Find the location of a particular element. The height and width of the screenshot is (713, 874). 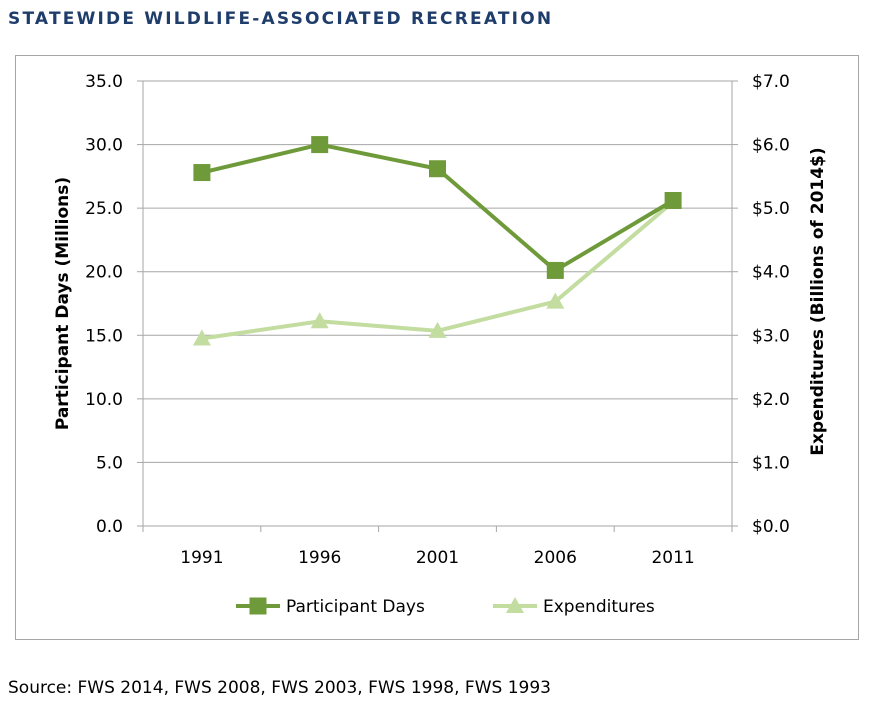

x-tick-label: 1996 is located at coordinates (319, 558).